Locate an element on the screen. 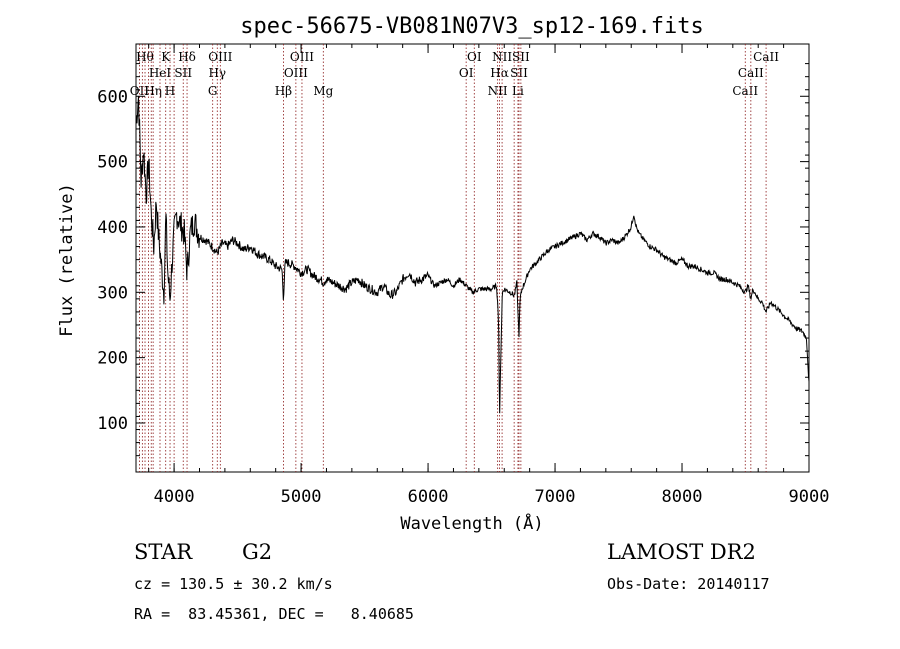  y-axis-label: Flux (relative) is located at coordinates (67, 260).